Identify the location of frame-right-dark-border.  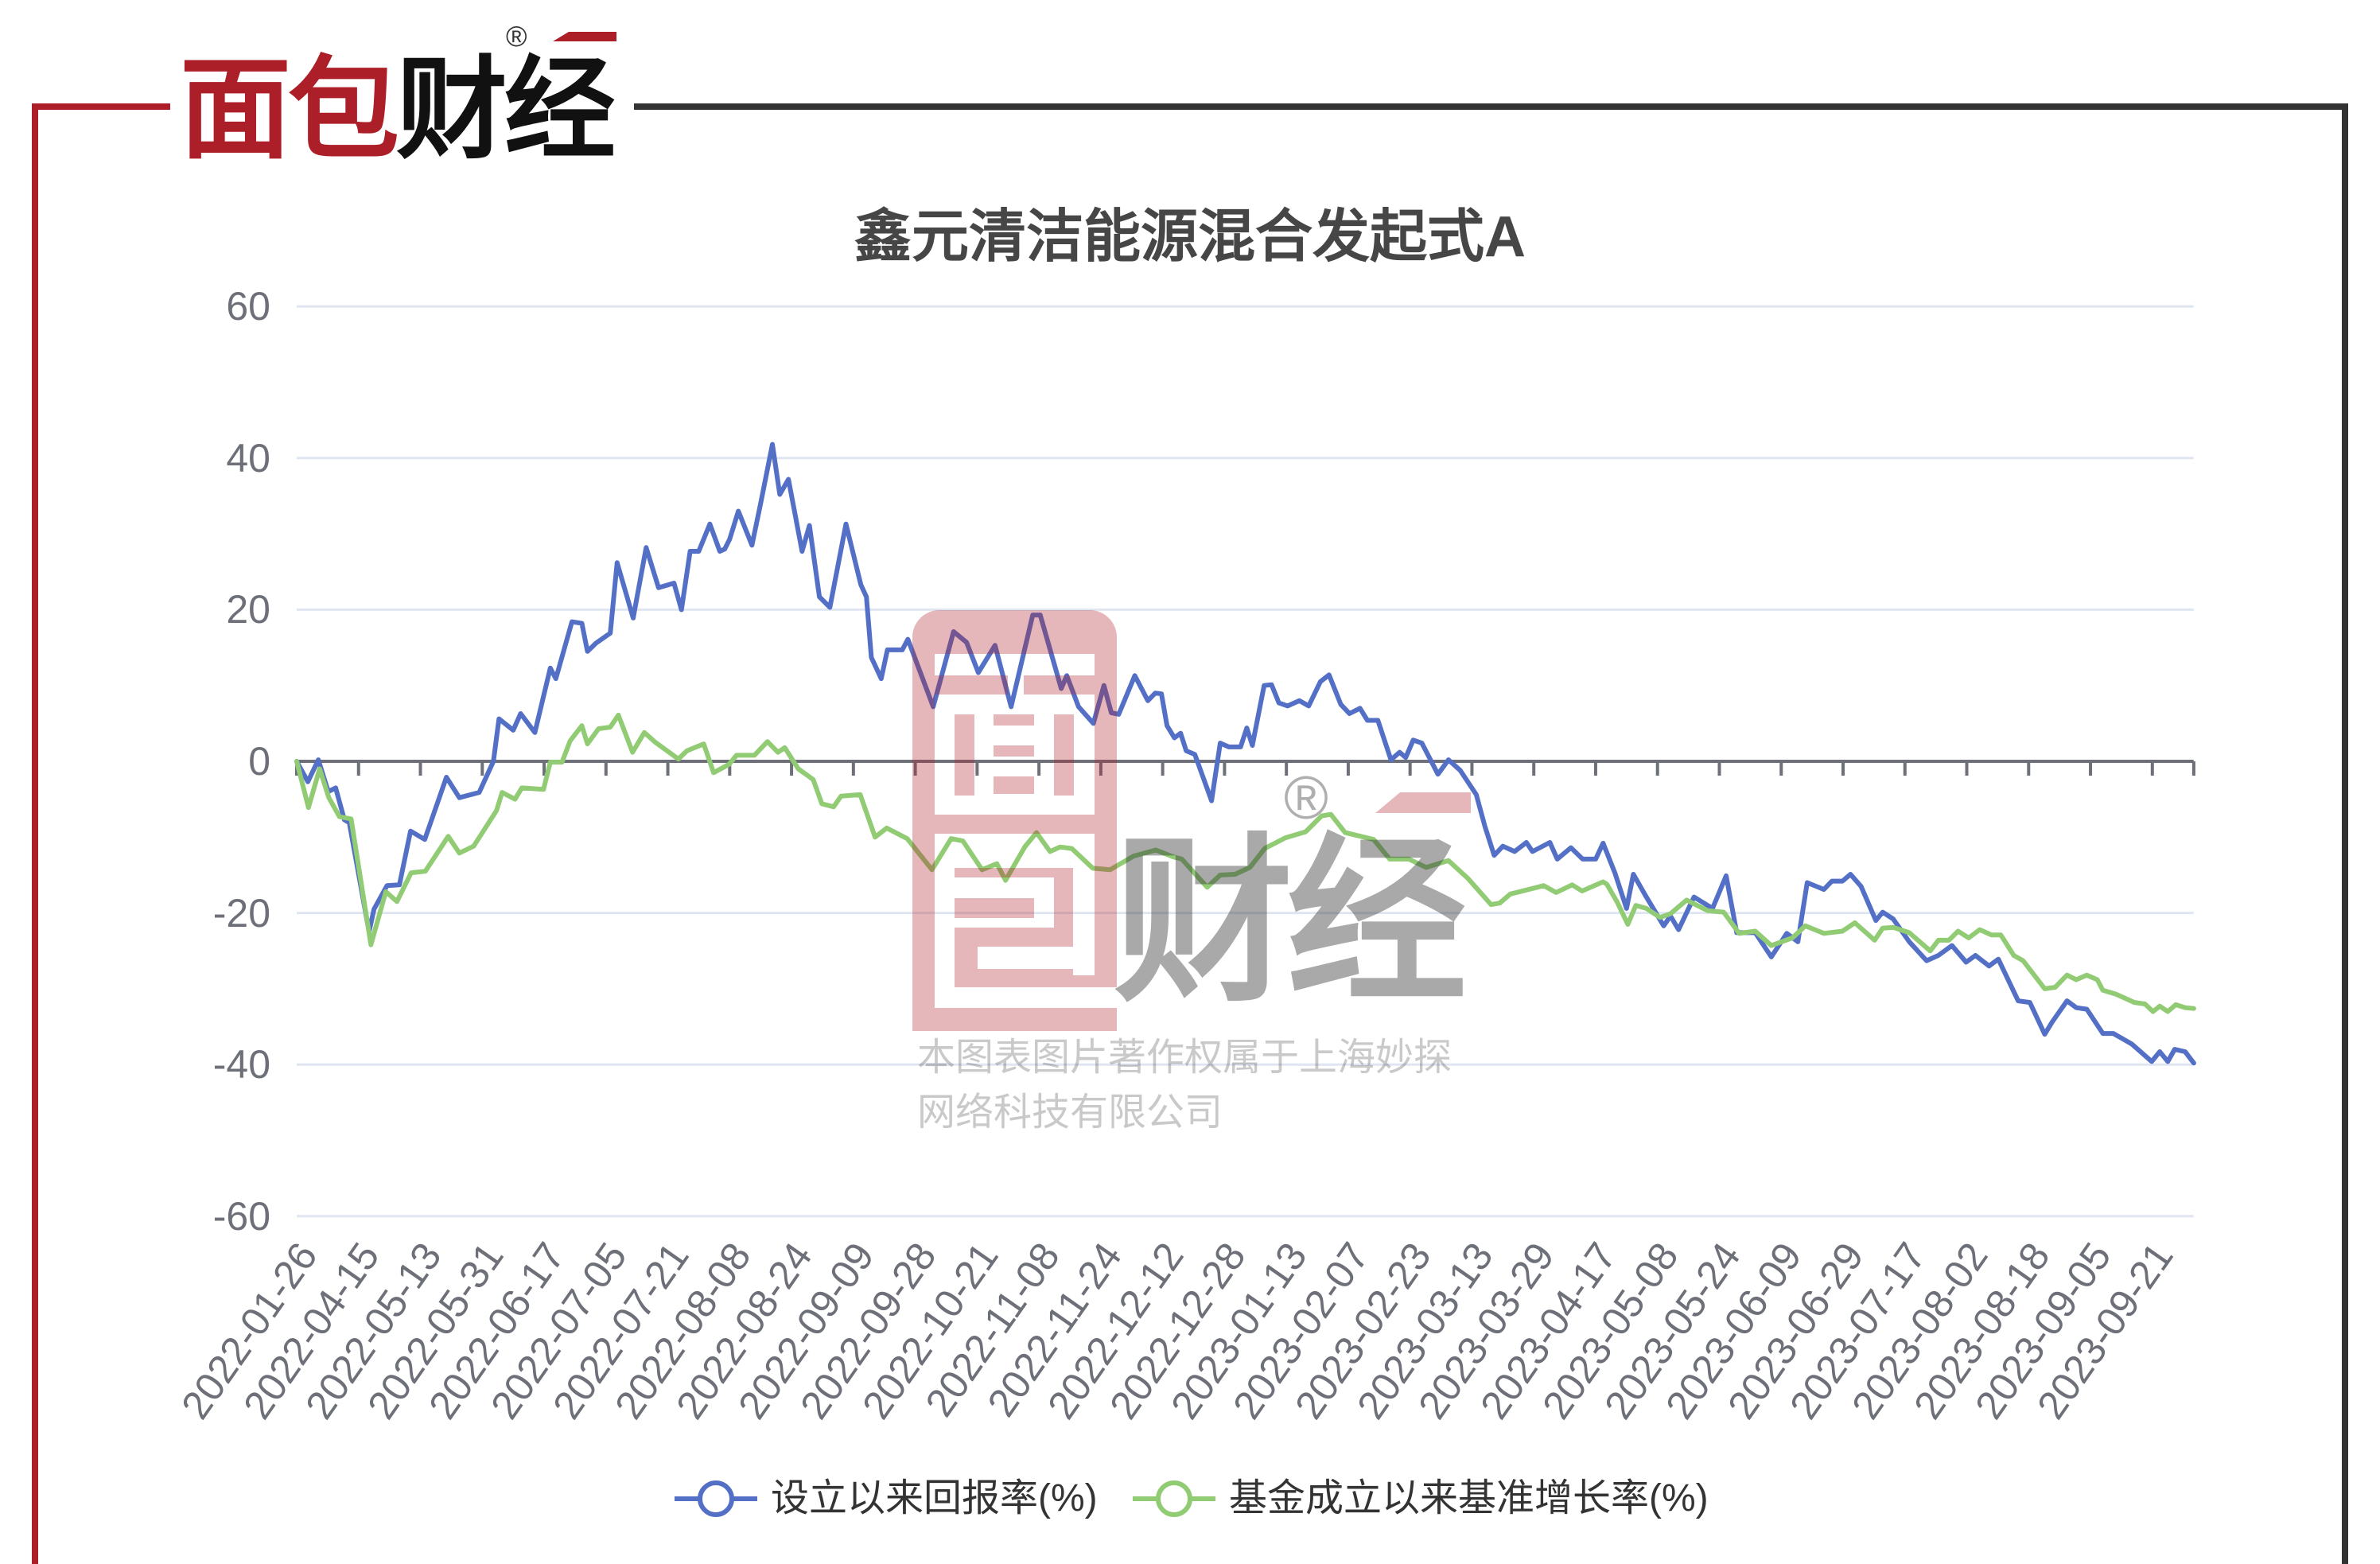
(2345, 833).